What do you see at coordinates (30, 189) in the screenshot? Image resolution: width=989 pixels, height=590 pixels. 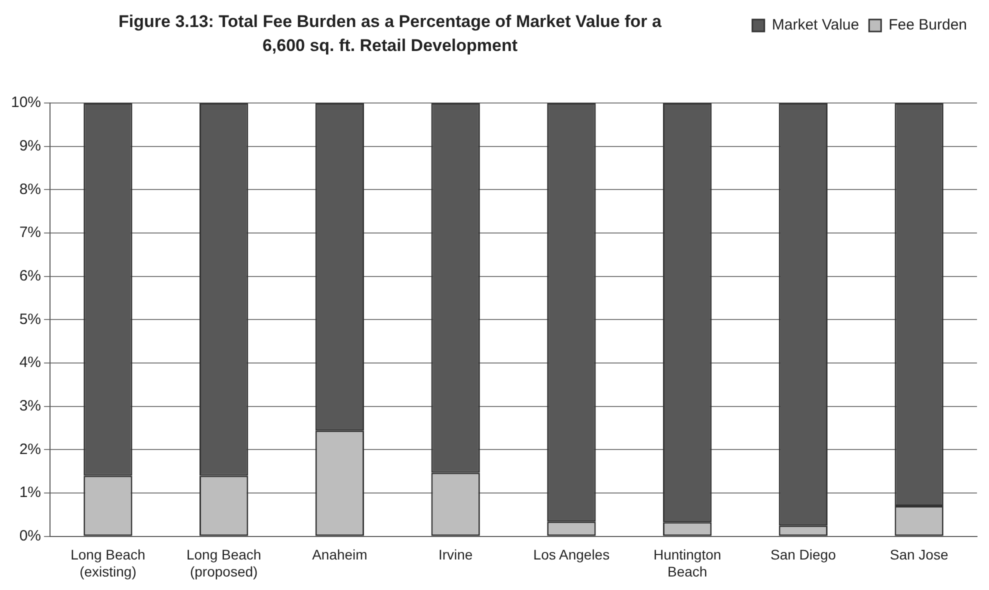 I see `y-tick-label: 8%` at bounding box center [30, 189].